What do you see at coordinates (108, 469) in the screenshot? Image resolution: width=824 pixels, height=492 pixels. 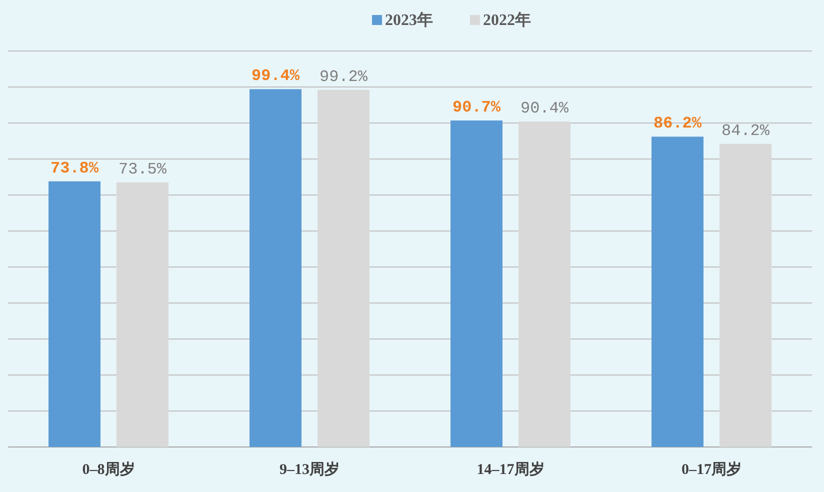 I see `x-tick-label: 0–8周岁` at bounding box center [108, 469].